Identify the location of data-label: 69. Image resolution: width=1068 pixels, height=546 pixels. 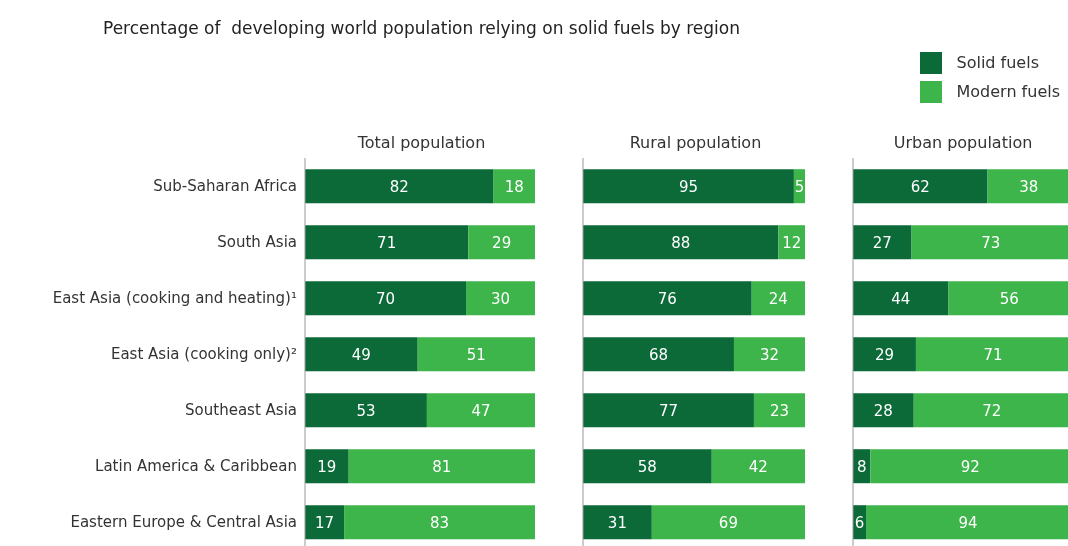
(728, 522).